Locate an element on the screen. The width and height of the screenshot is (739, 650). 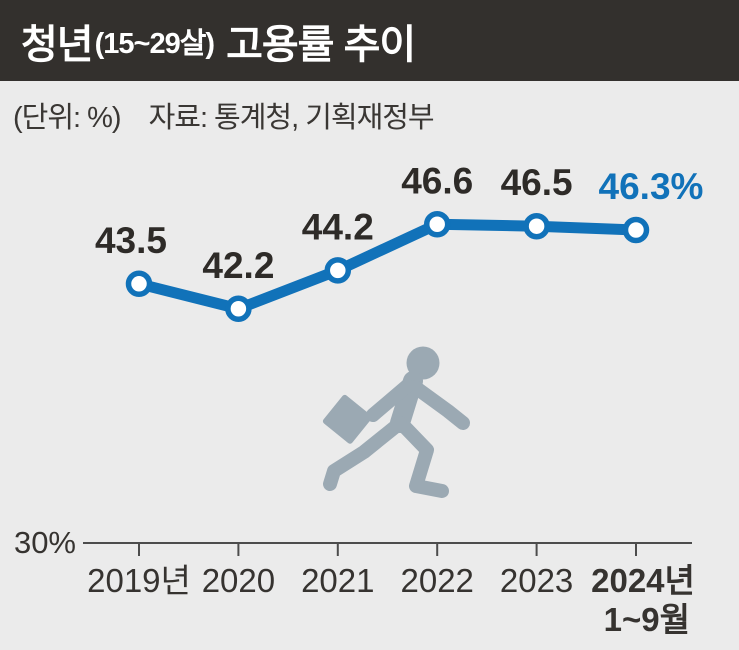
page-title-paren: (15~29살) is located at coordinates (154, 43).